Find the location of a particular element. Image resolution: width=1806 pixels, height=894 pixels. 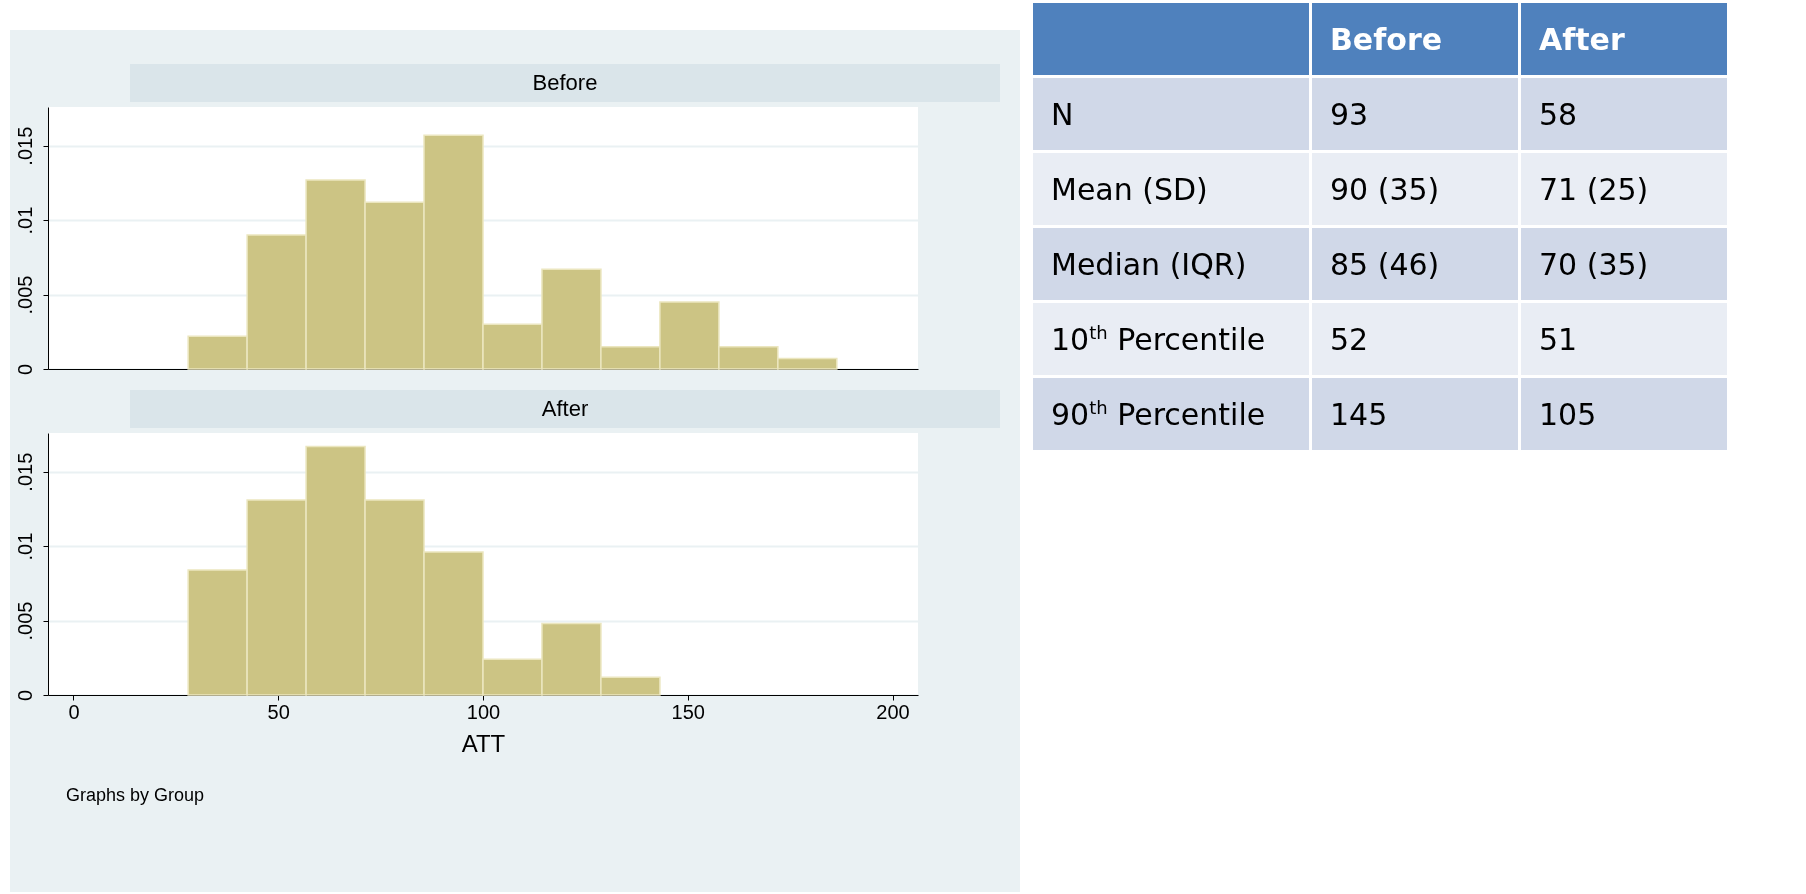

text: 10$^{th}$ Percentile is located at coordinates (1171, 339).